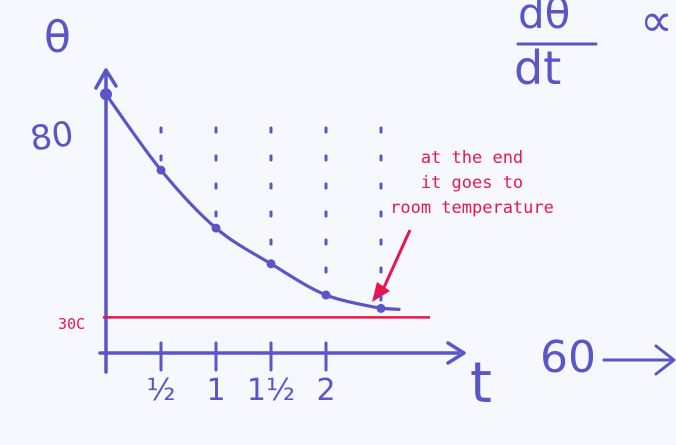 This screenshot has height=445, width=676. Describe the element at coordinates (271, 390) in the screenshot. I see `x-tick-label-2: 1½` at that location.